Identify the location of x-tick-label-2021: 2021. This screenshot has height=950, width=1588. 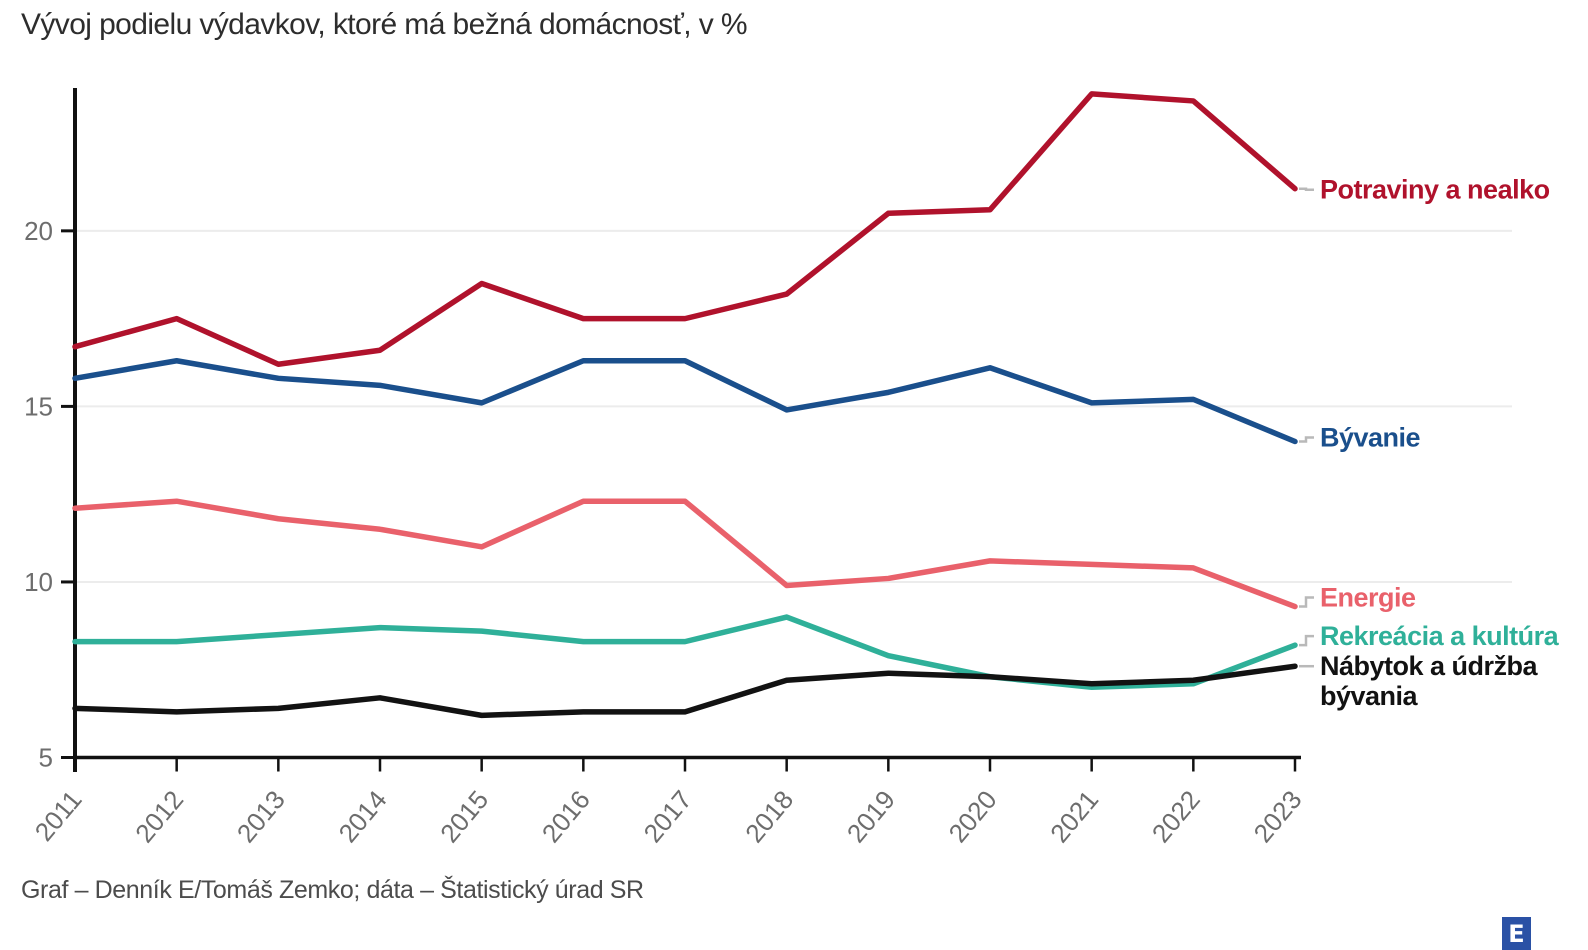
(1074, 817).